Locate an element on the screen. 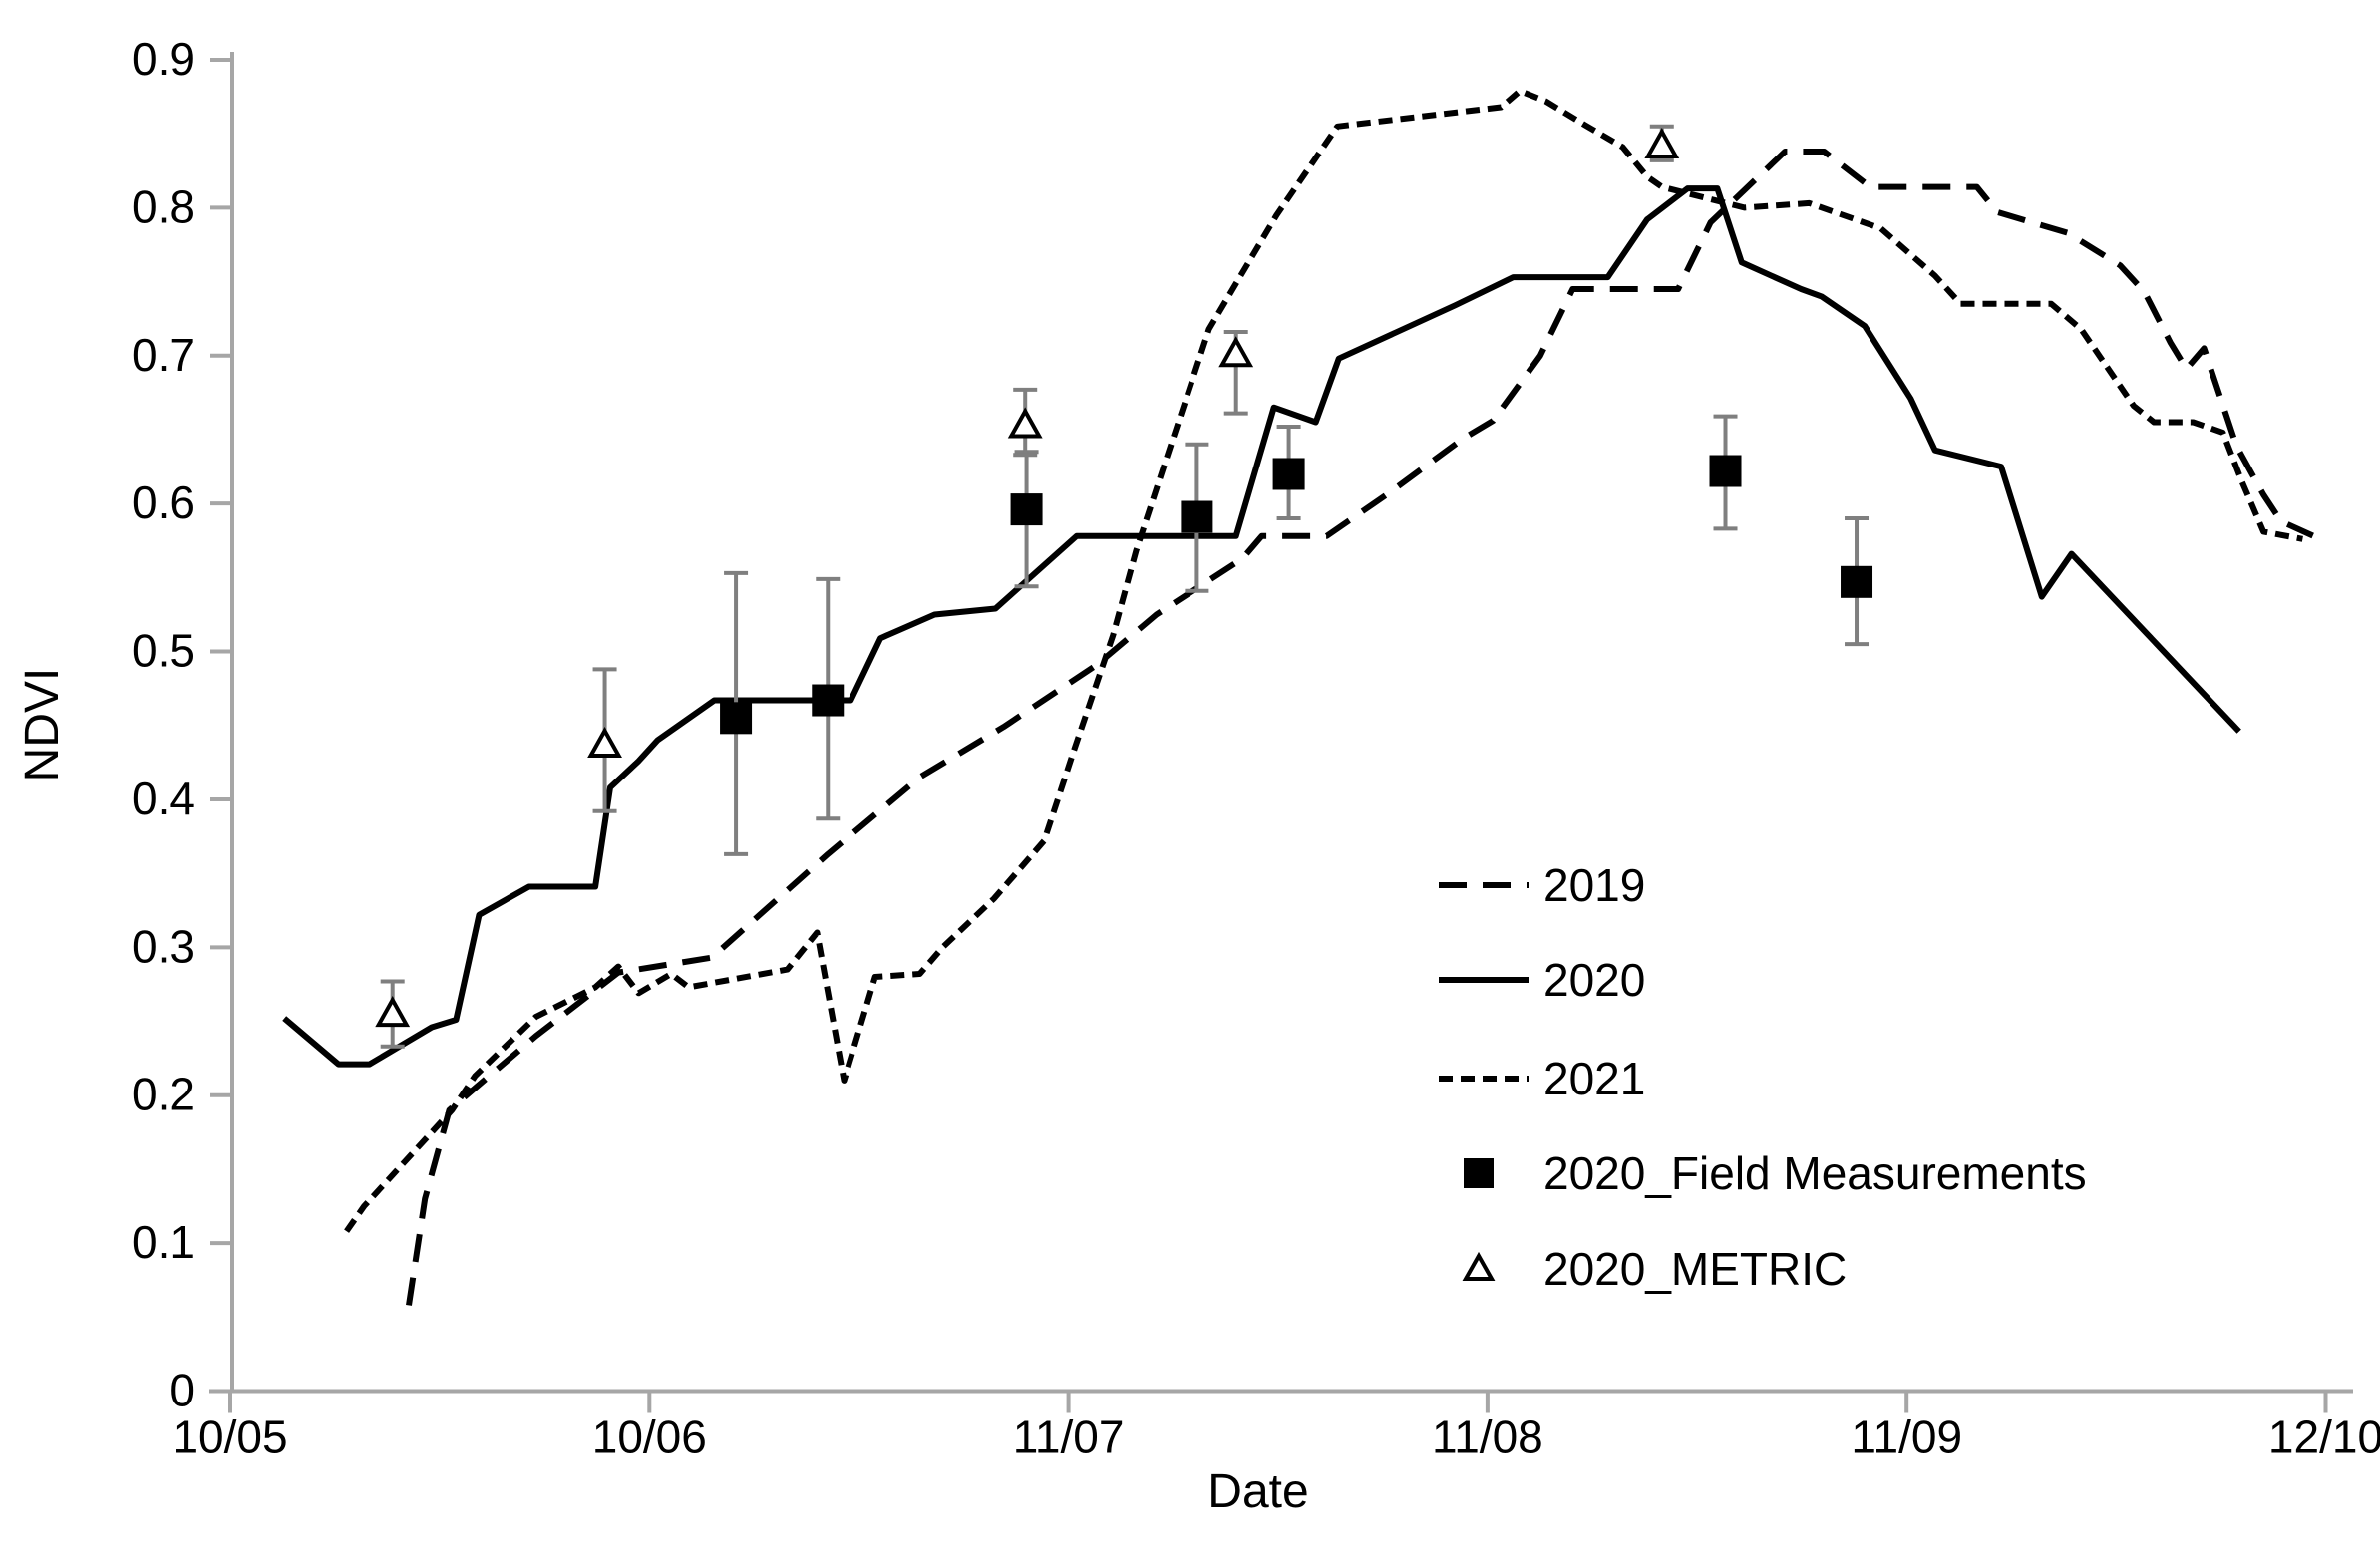  legend-item-2020-field-measurements: 2020_Field Measurements is located at coordinates (1775, 1173).